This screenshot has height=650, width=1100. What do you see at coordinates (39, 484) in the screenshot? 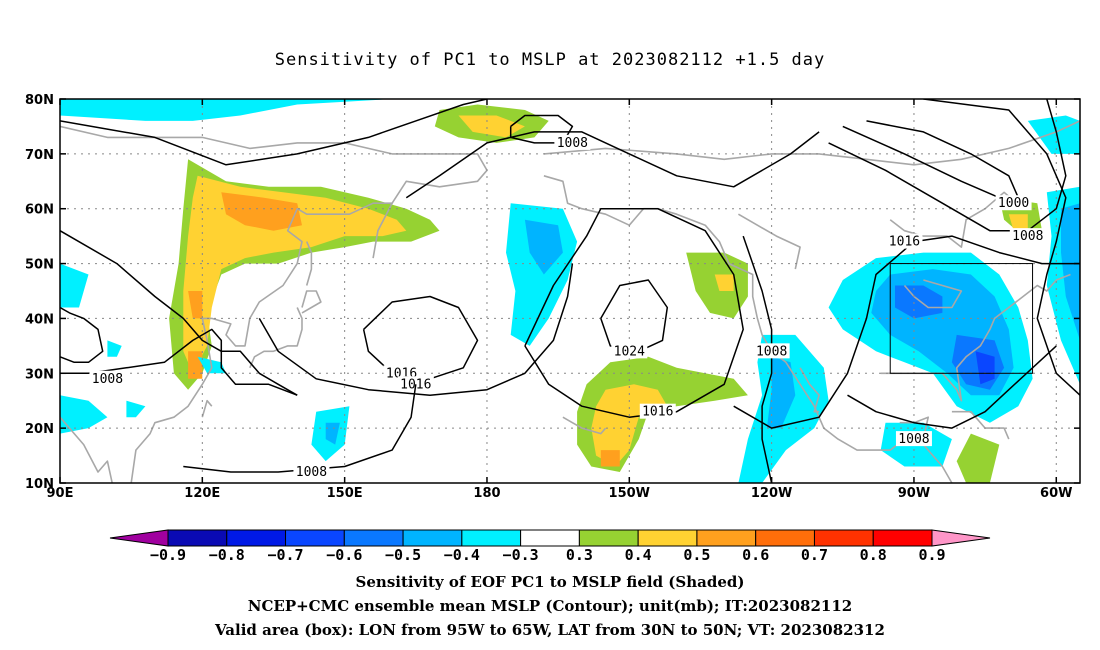
I see `y-tick-label-10N: 10N` at bounding box center [39, 484].